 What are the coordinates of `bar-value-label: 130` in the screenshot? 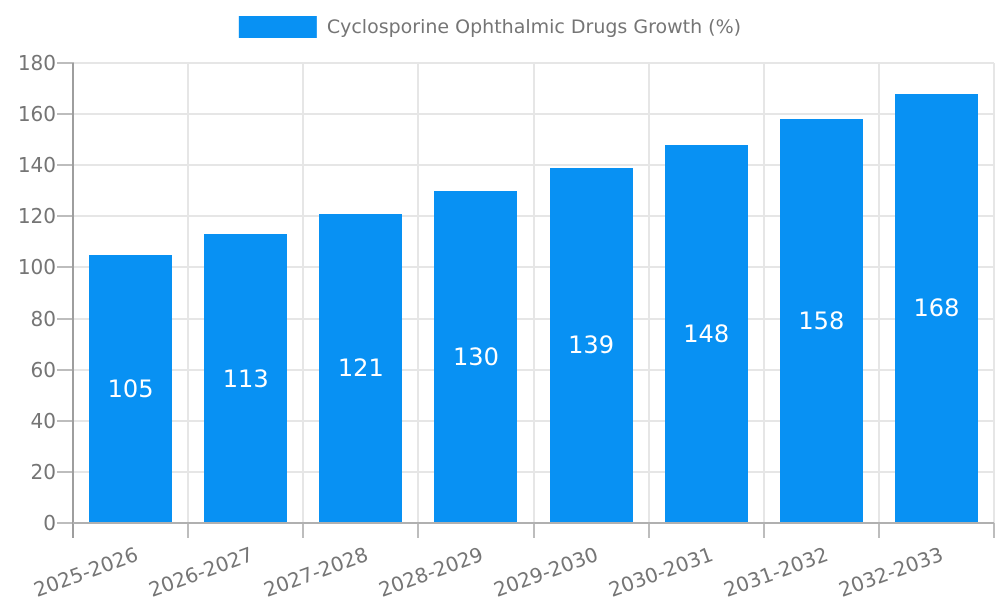 It's located at (476, 356).